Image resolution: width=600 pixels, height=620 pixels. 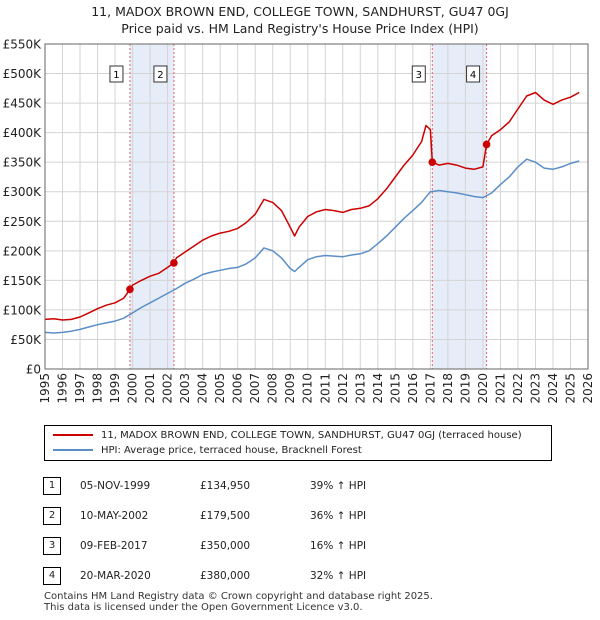 What do you see at coordinates (52, 486) in the screenshot?
I see `sale-number-badge: 1` at bounding box center [52, 486].